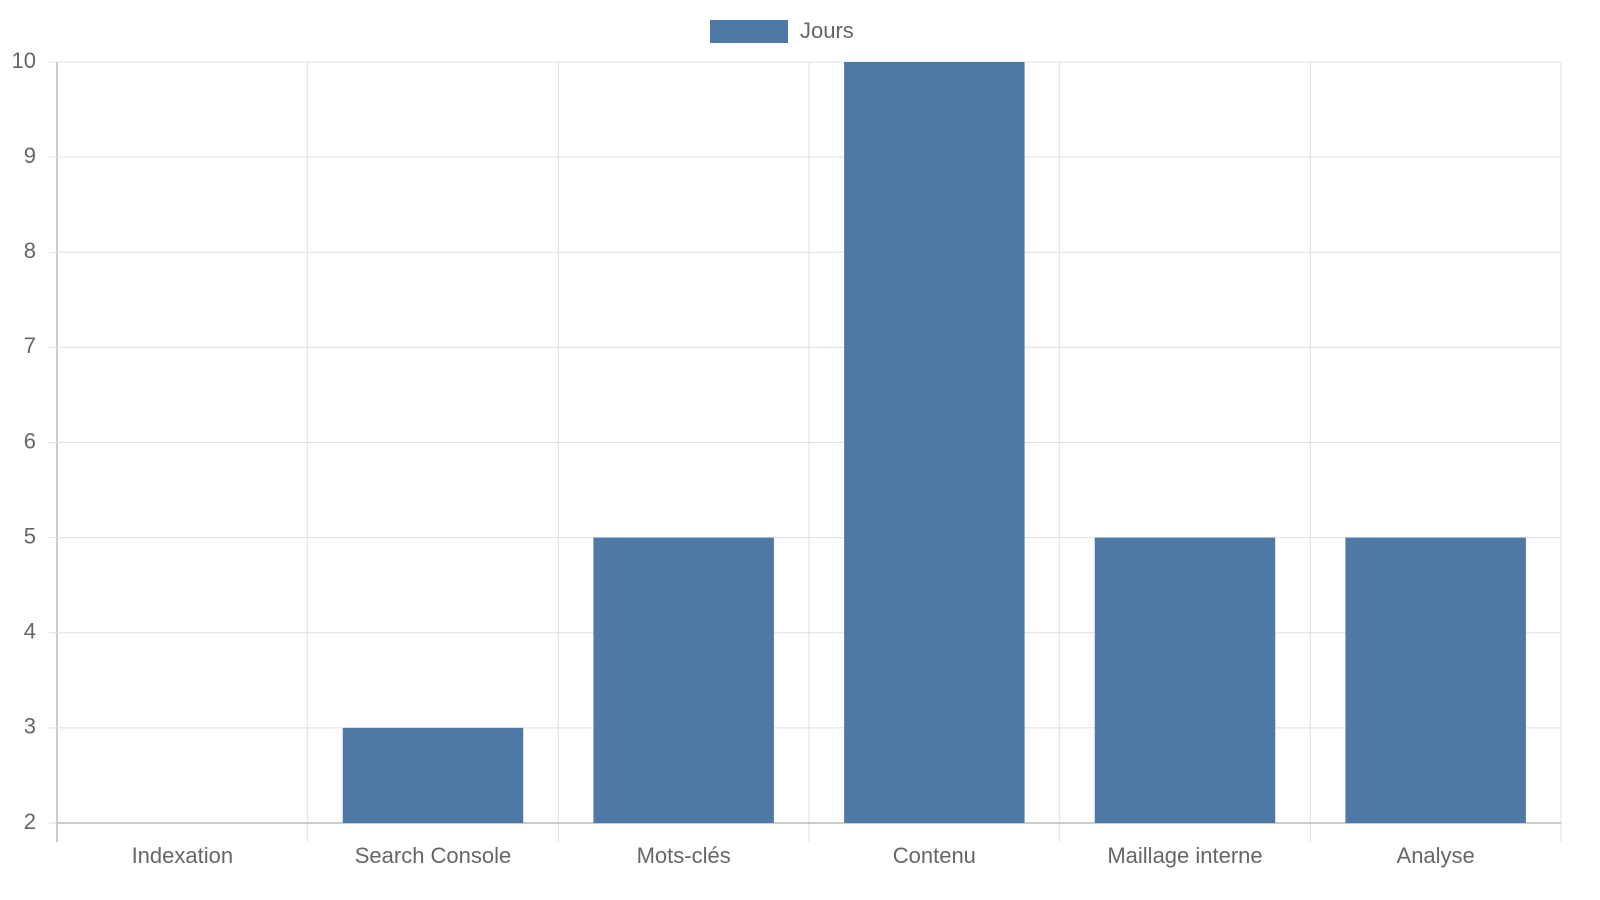 The height and width of the screenshot is (900, 1600). Describe the element at coordinates (827, 30) in the screenshot. I see `legend-label: Jours` at that location.